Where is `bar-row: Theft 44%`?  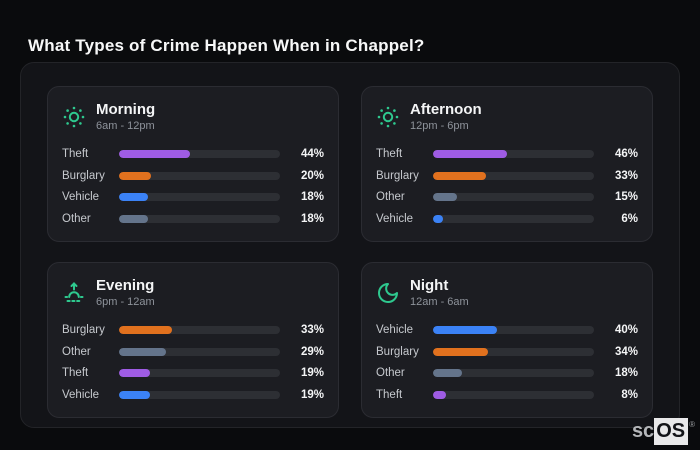
bar-row: Theft 44% is located at coordinates (193, 154).